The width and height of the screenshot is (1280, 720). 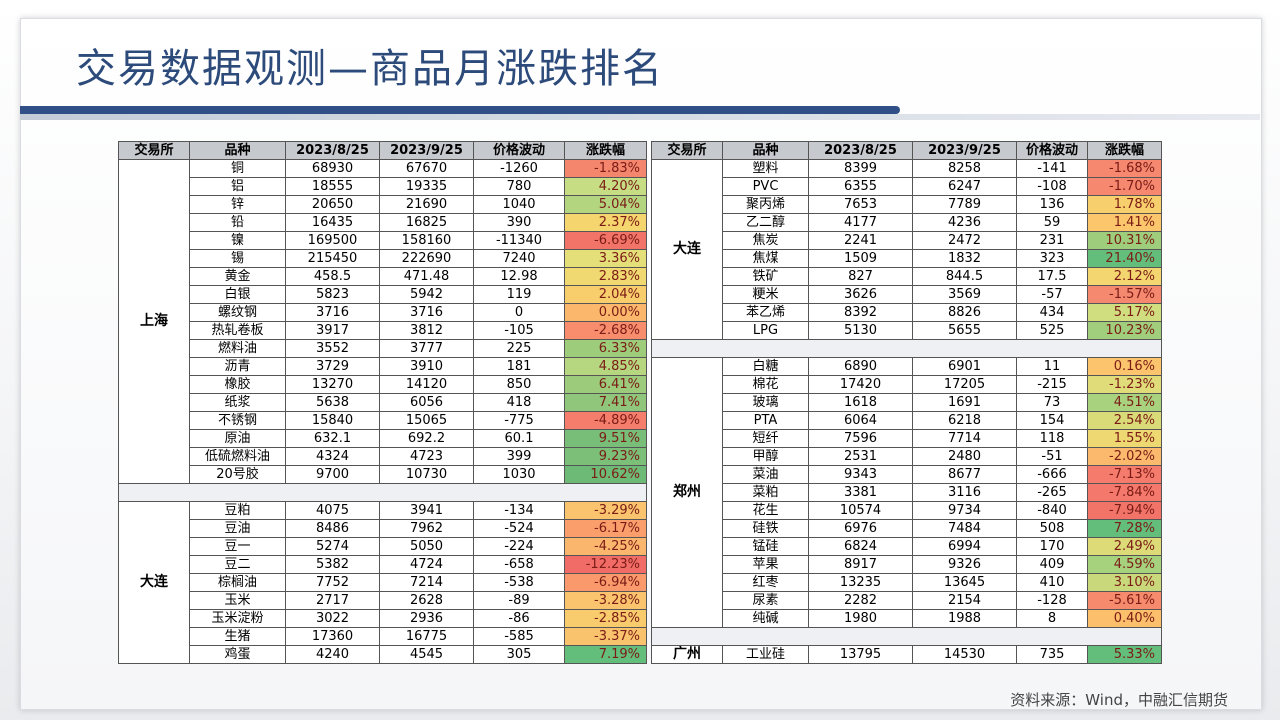 I want to click on change-cell: 181, so click(x=519, y=366).